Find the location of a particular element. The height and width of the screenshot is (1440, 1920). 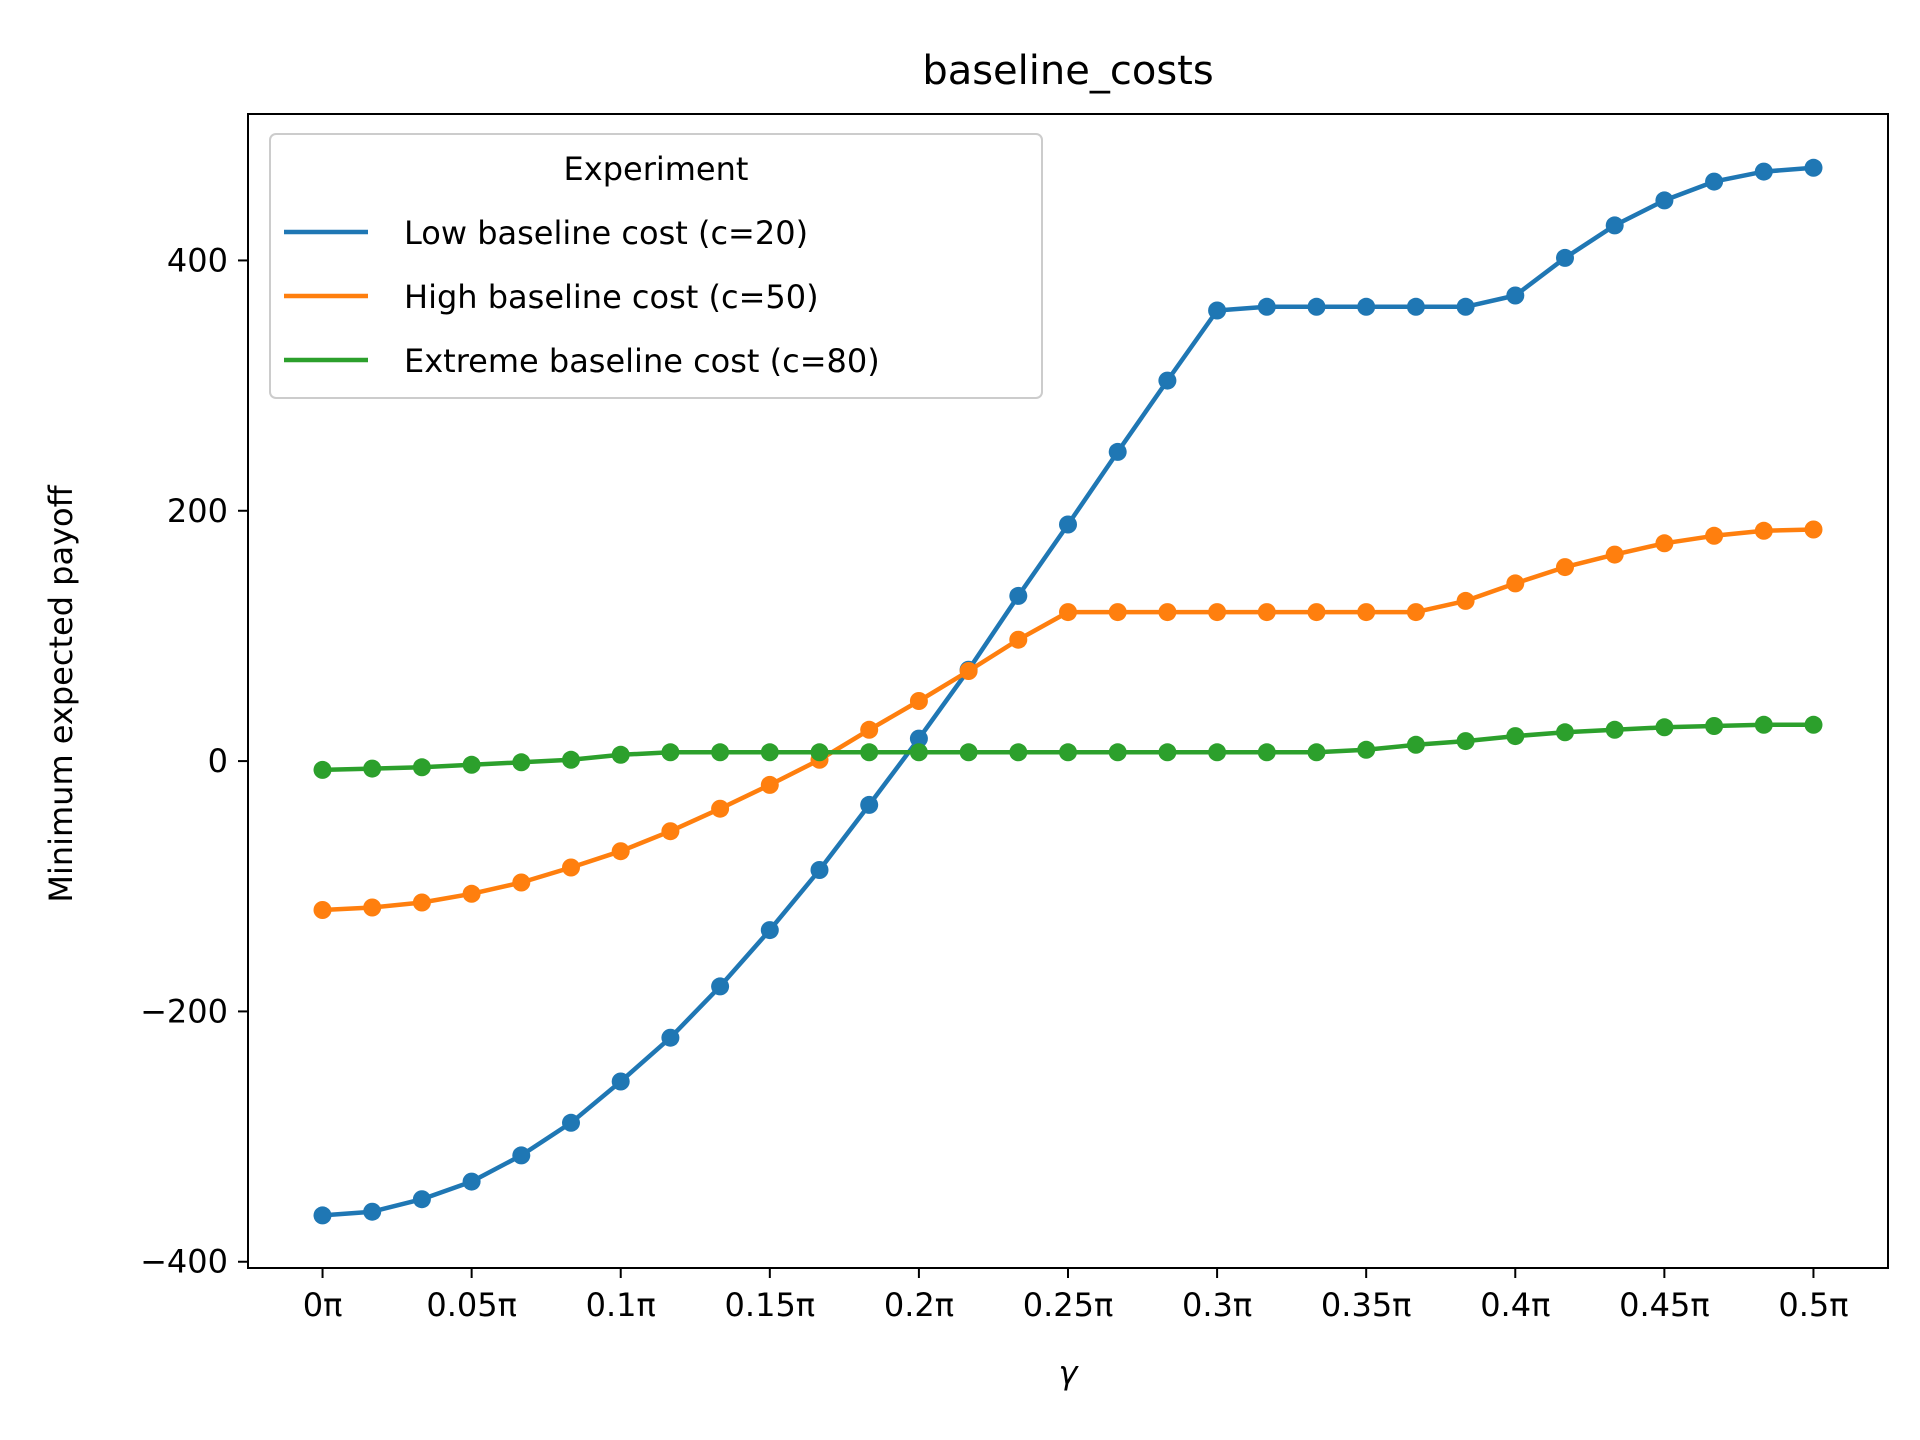

y-tick-label-3: 200 is located at coordinates (197, 511).